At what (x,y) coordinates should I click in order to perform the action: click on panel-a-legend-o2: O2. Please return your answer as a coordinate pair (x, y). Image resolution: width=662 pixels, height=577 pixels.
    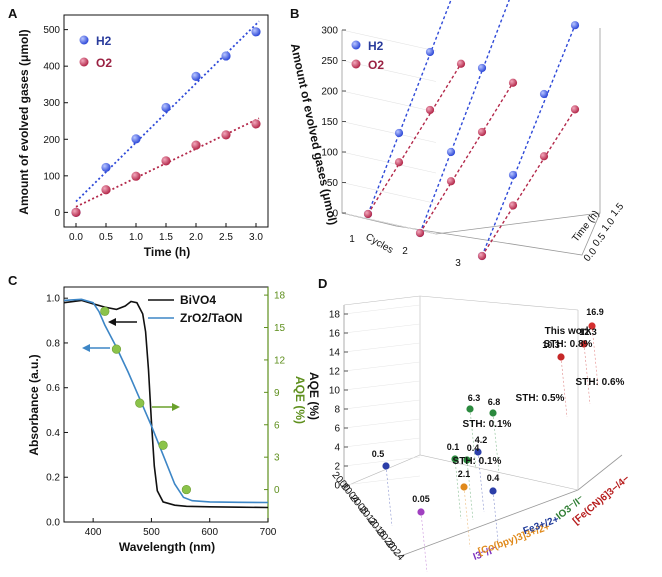
    Looking at the image, I should click on (104, 63).